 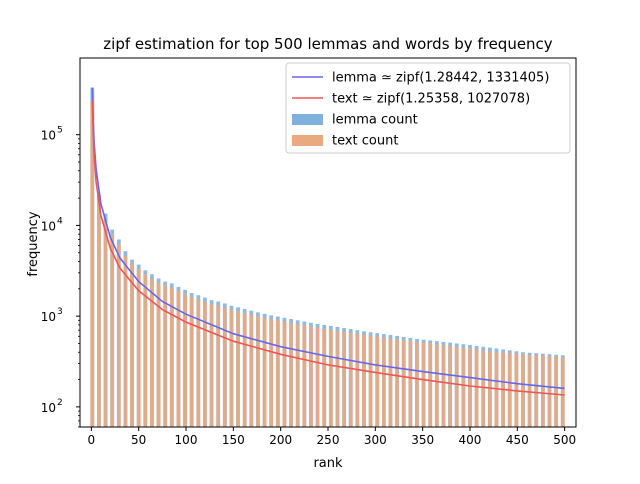 I want to click on legend-label: lemma ≃ zipf(1.28442, 1331405), so click(x=440, y=78).